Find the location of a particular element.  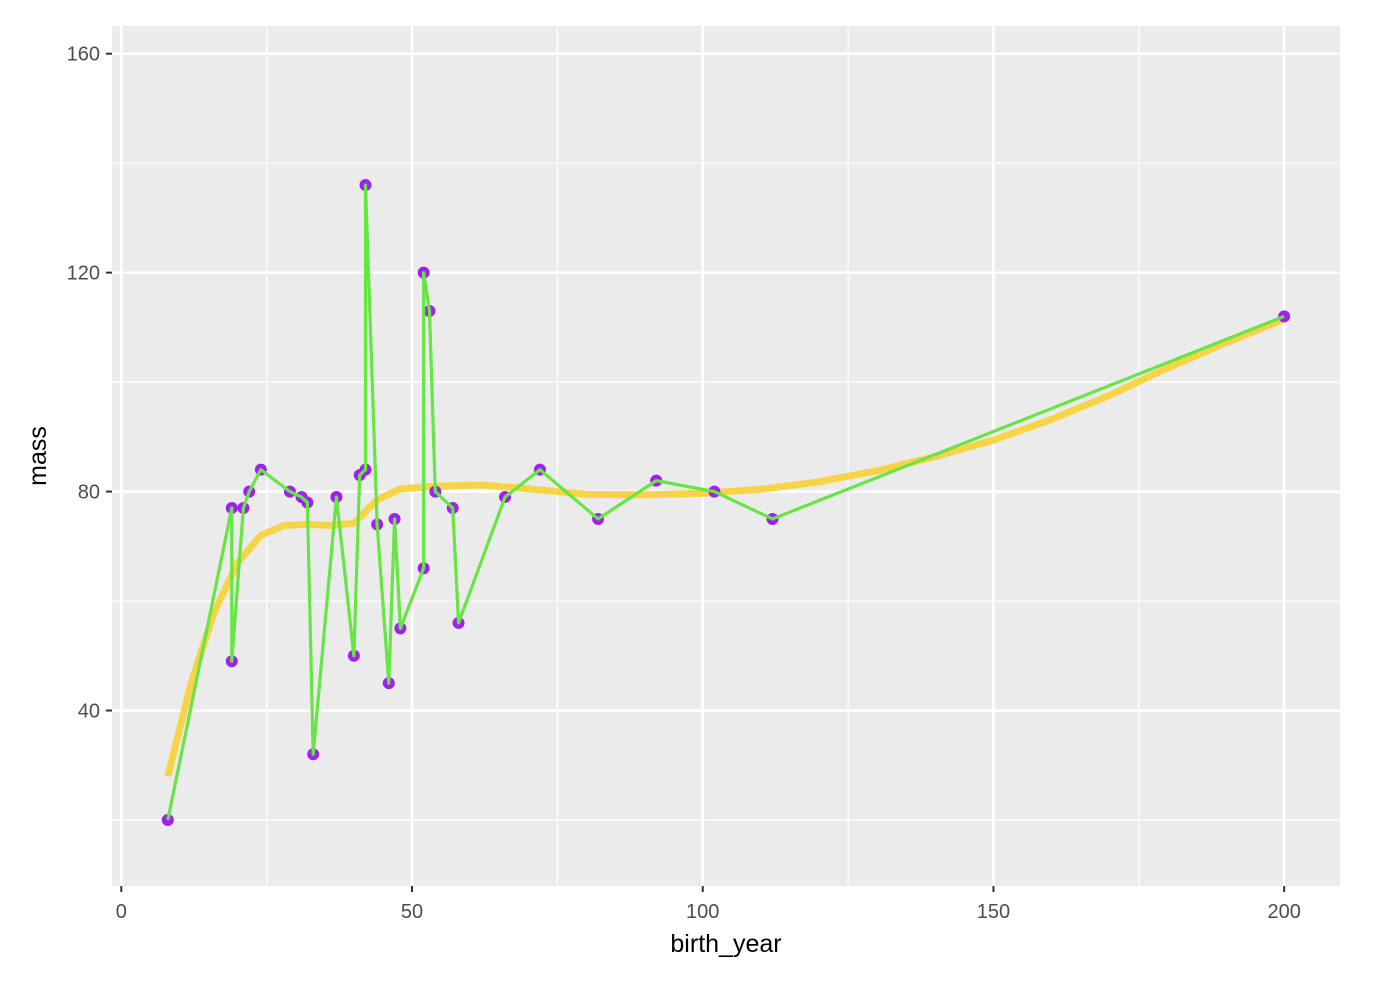

x-tick-label: 200 is located at coordinates (1283, 912).